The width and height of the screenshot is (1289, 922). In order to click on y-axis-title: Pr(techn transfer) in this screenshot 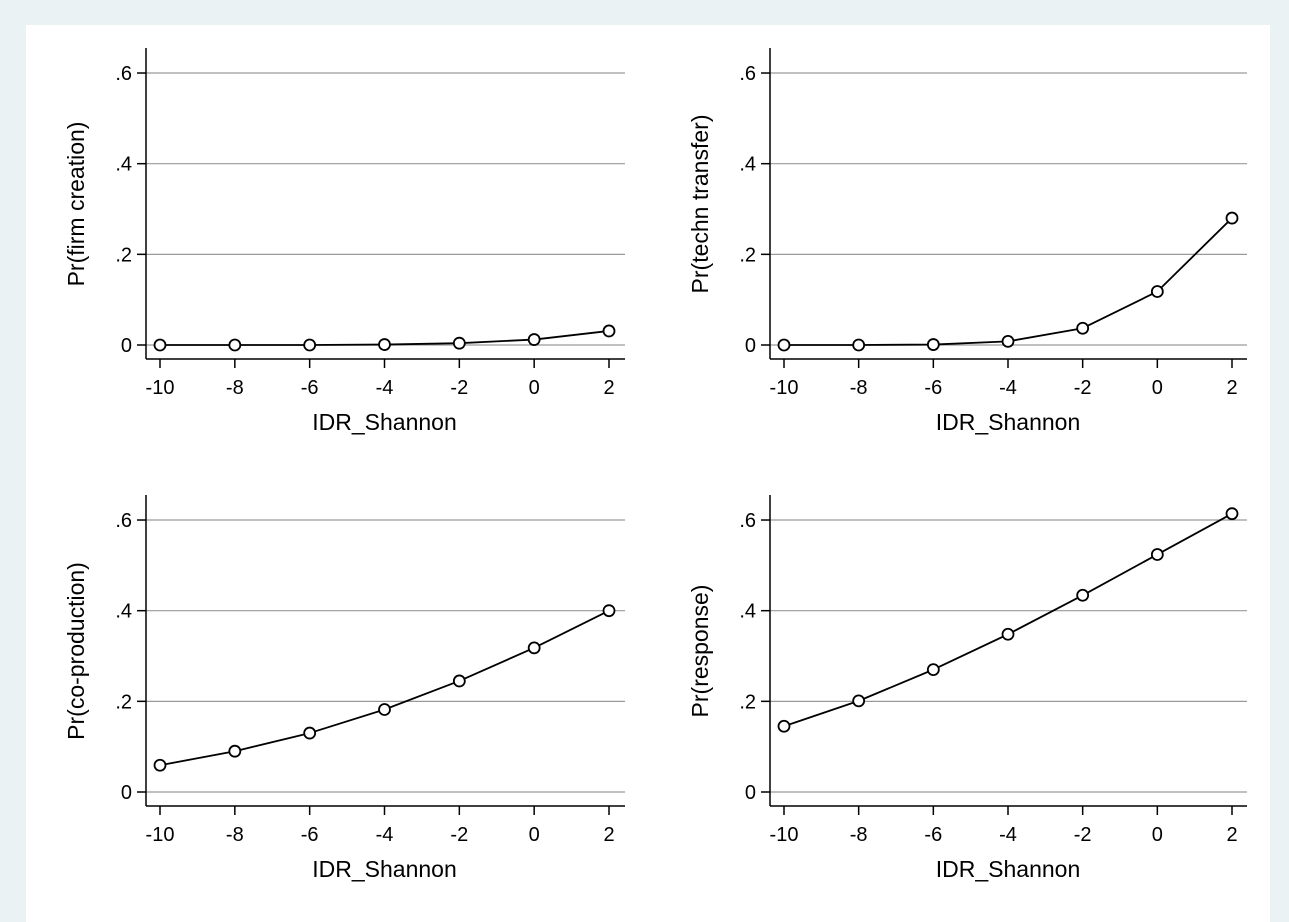, I will do `click(700, 204)`.